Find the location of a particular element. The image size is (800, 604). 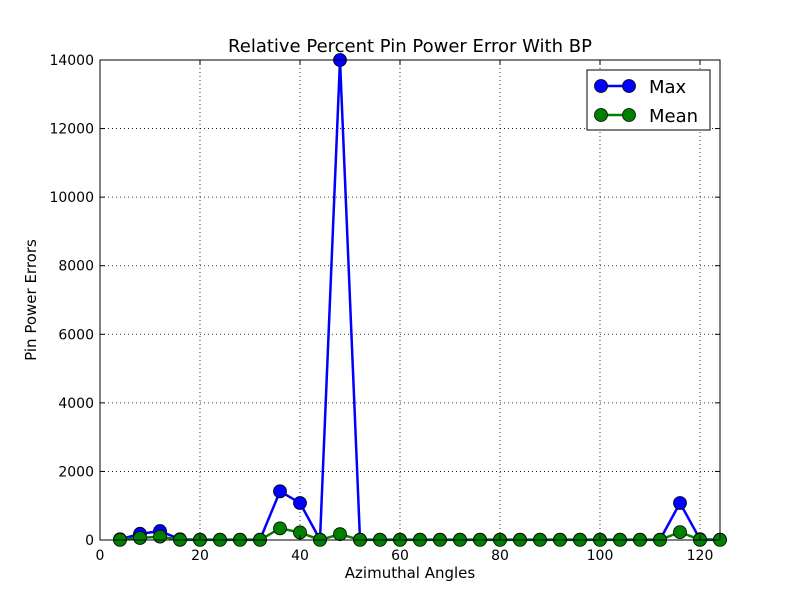

x-tick-label: 80 is located at coordinates (500, 556).